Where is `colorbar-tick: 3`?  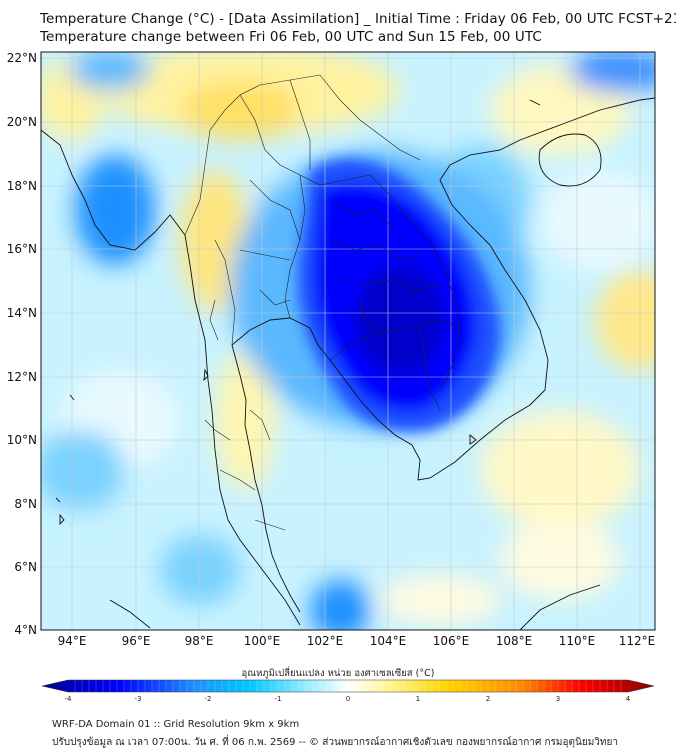 colorbar-tick: 3 is located at coordinates (558, 699).